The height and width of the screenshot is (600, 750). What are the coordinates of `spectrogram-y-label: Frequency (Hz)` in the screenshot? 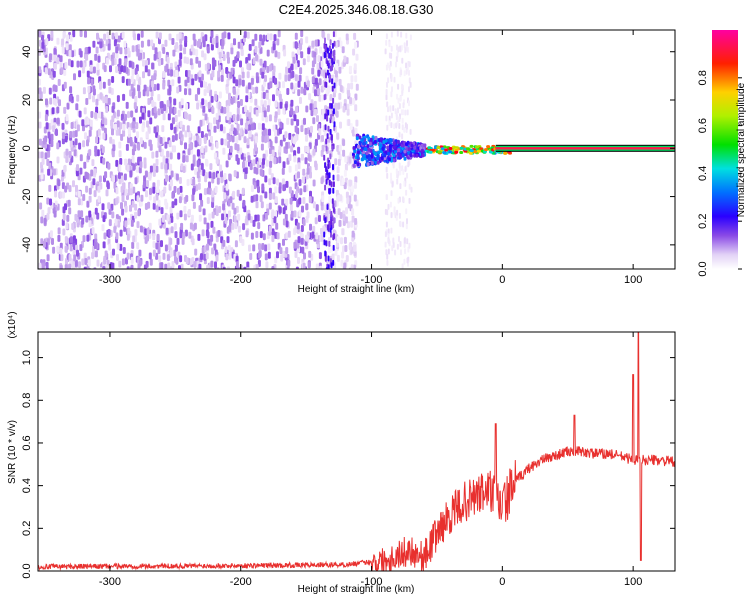 It's located at (12, 150).